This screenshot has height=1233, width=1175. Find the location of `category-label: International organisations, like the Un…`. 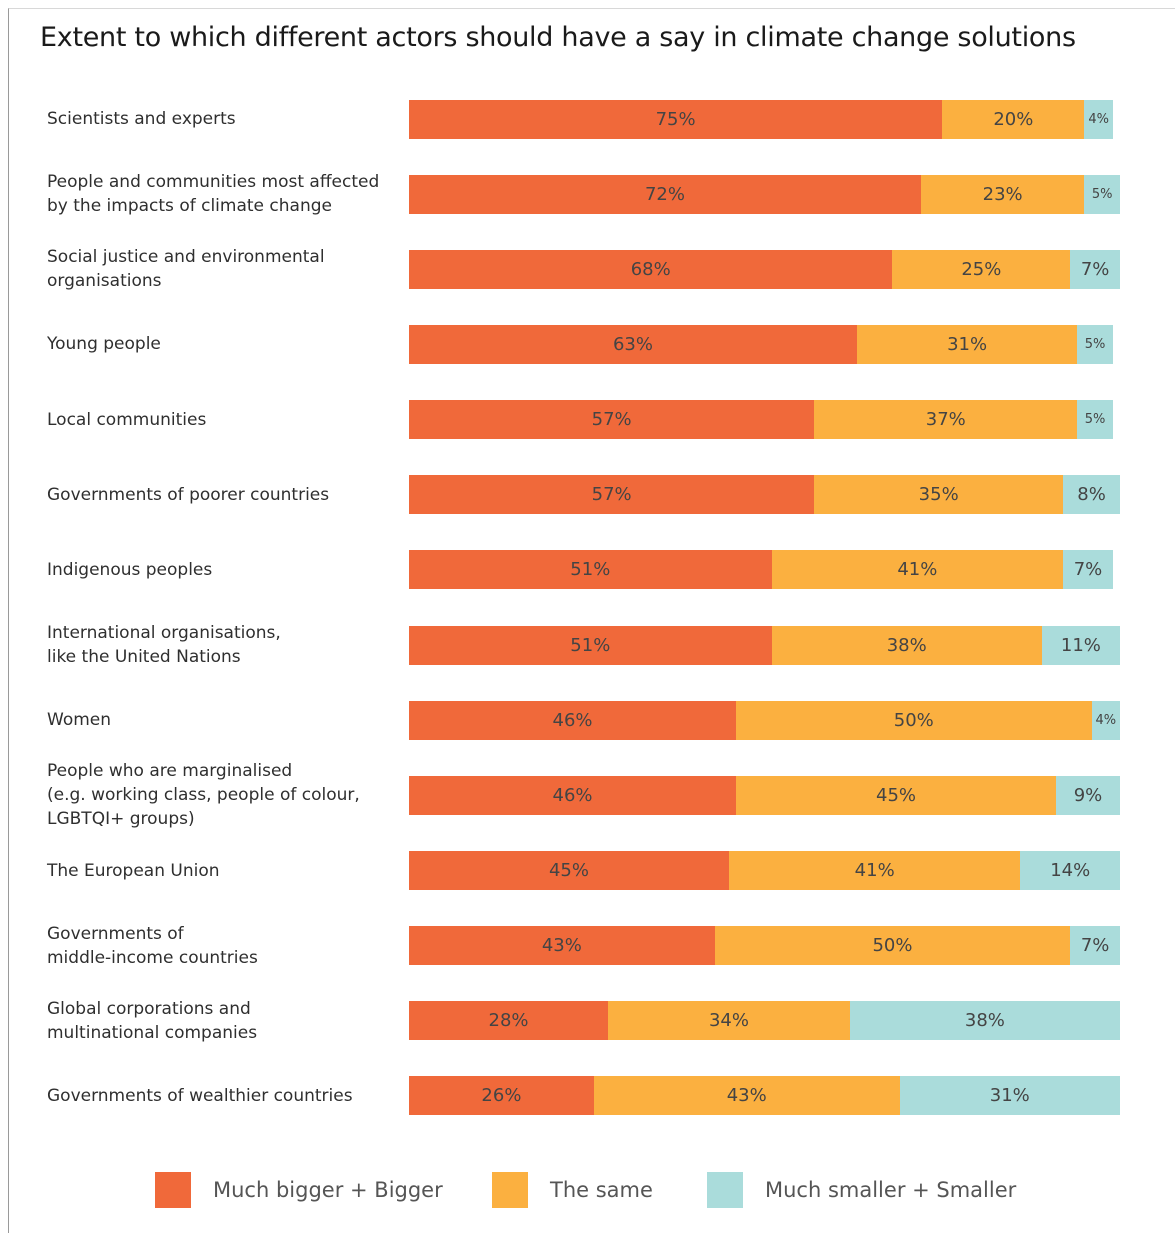

category-label: International organisations, like the Un… is located at coordinates (164, 645).